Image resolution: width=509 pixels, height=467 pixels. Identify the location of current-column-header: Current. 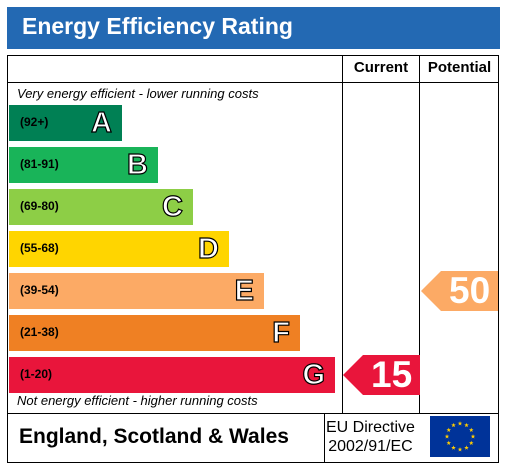
(381, 67).